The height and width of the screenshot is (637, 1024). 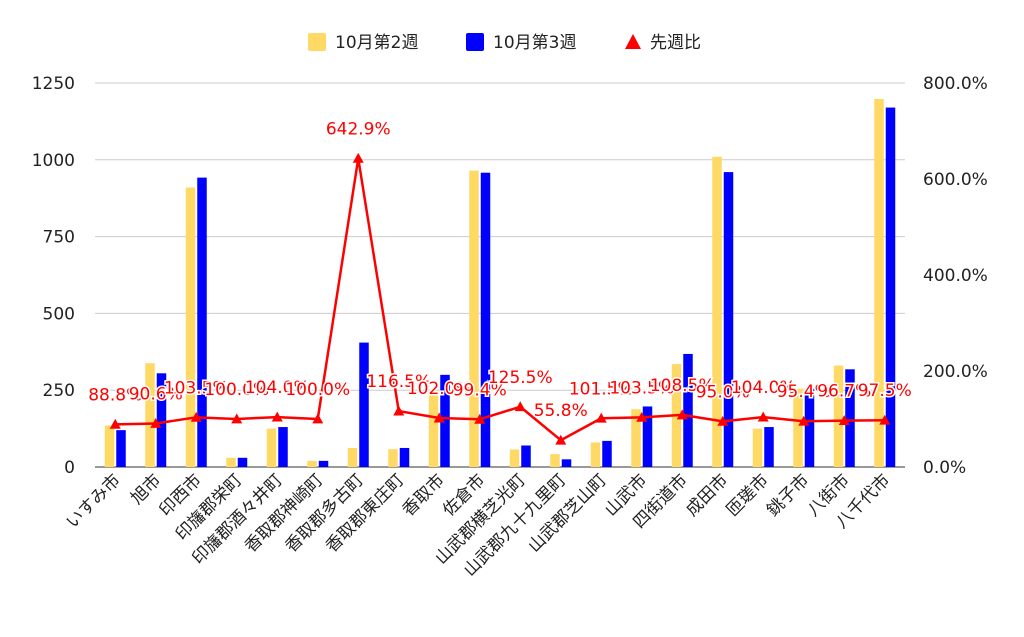 What do you see at coordinates (376, 43) in the screenshot?
I see `legend-label-10w2: 10月第2週` at bounding box center [376, 43].